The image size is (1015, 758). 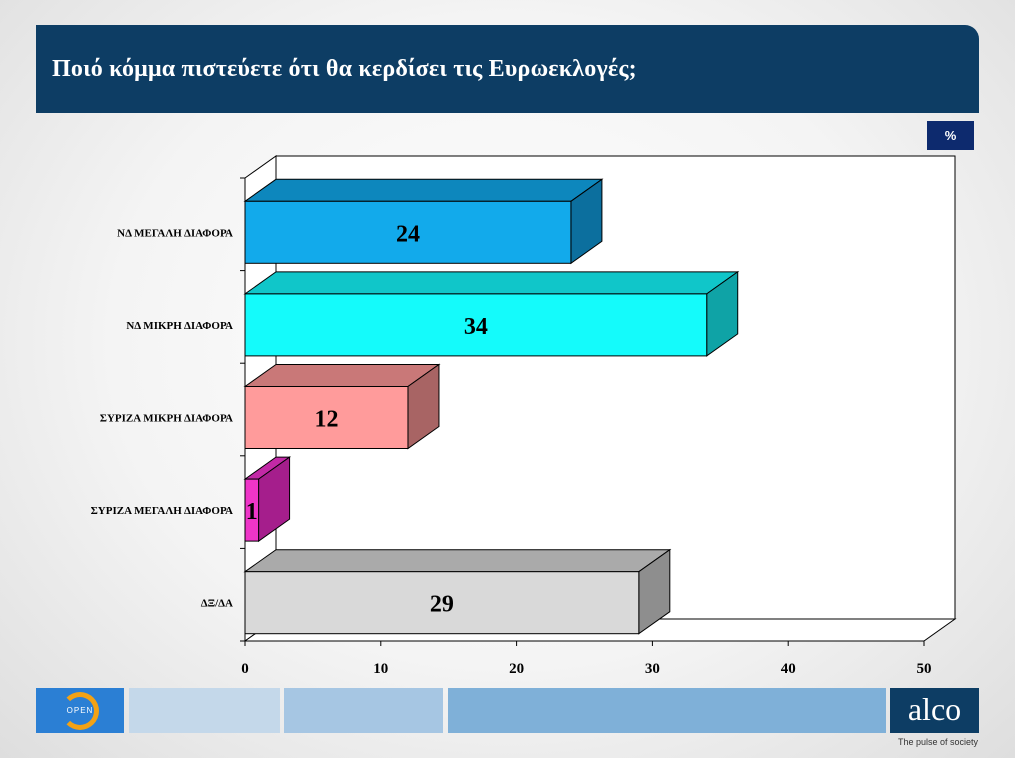 I want to click on open-logo-icon: OPEN, so click(x=80, y=710).